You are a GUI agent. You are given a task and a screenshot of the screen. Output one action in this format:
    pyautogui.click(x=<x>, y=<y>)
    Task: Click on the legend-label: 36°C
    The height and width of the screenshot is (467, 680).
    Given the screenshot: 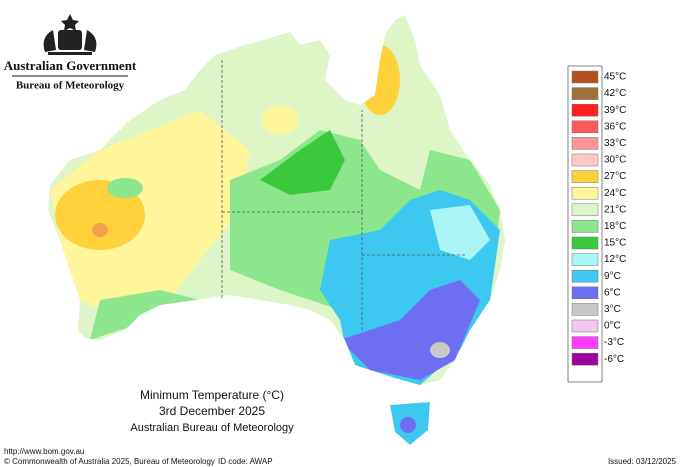 What is the action you would take?
    pyautogui.click(x=615, y=126)
    